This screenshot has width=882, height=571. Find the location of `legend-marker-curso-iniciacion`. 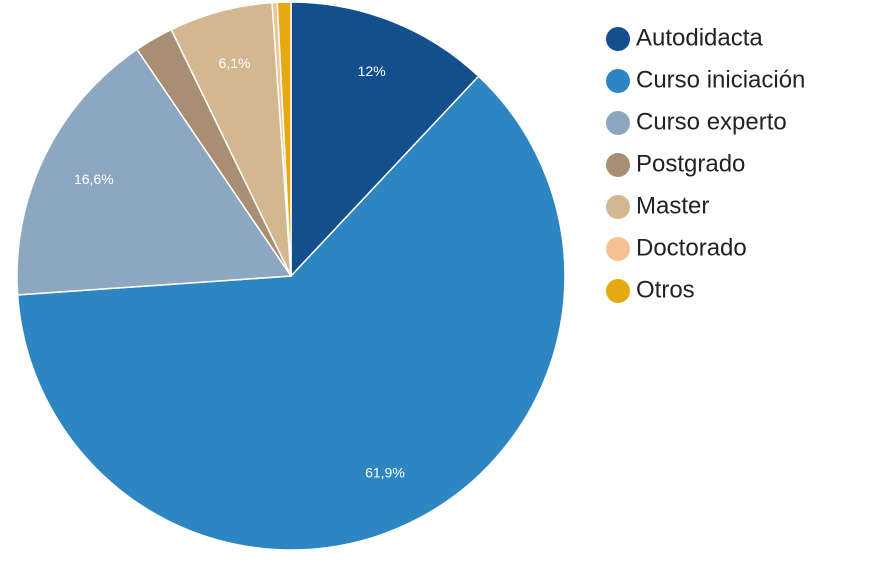

legend-marker-curso-iniciacion is located at coordinates (618, 81).